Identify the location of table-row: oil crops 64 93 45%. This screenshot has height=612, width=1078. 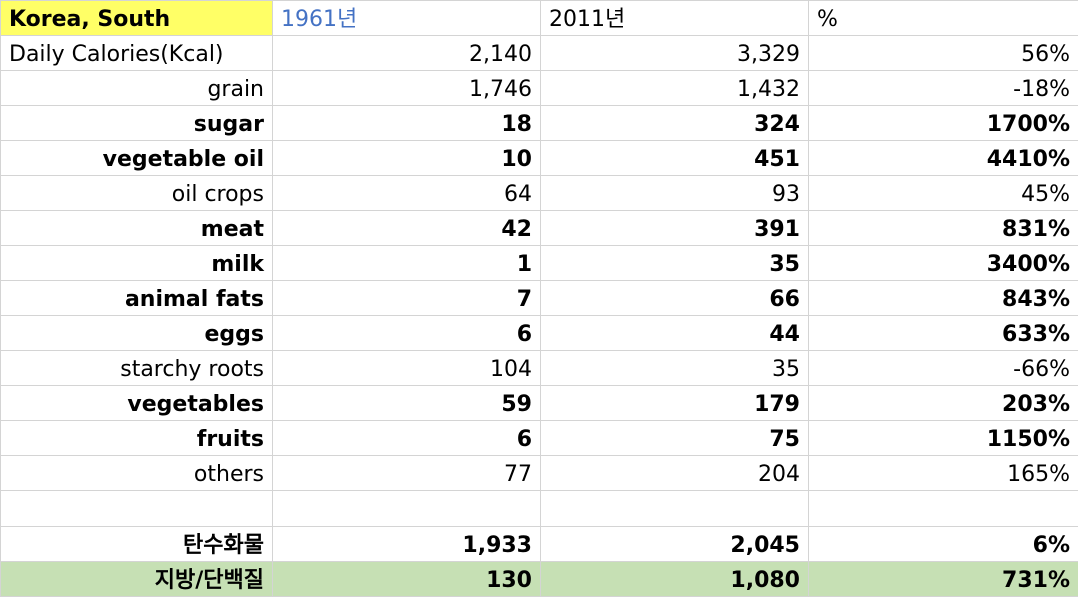
(539, 193).